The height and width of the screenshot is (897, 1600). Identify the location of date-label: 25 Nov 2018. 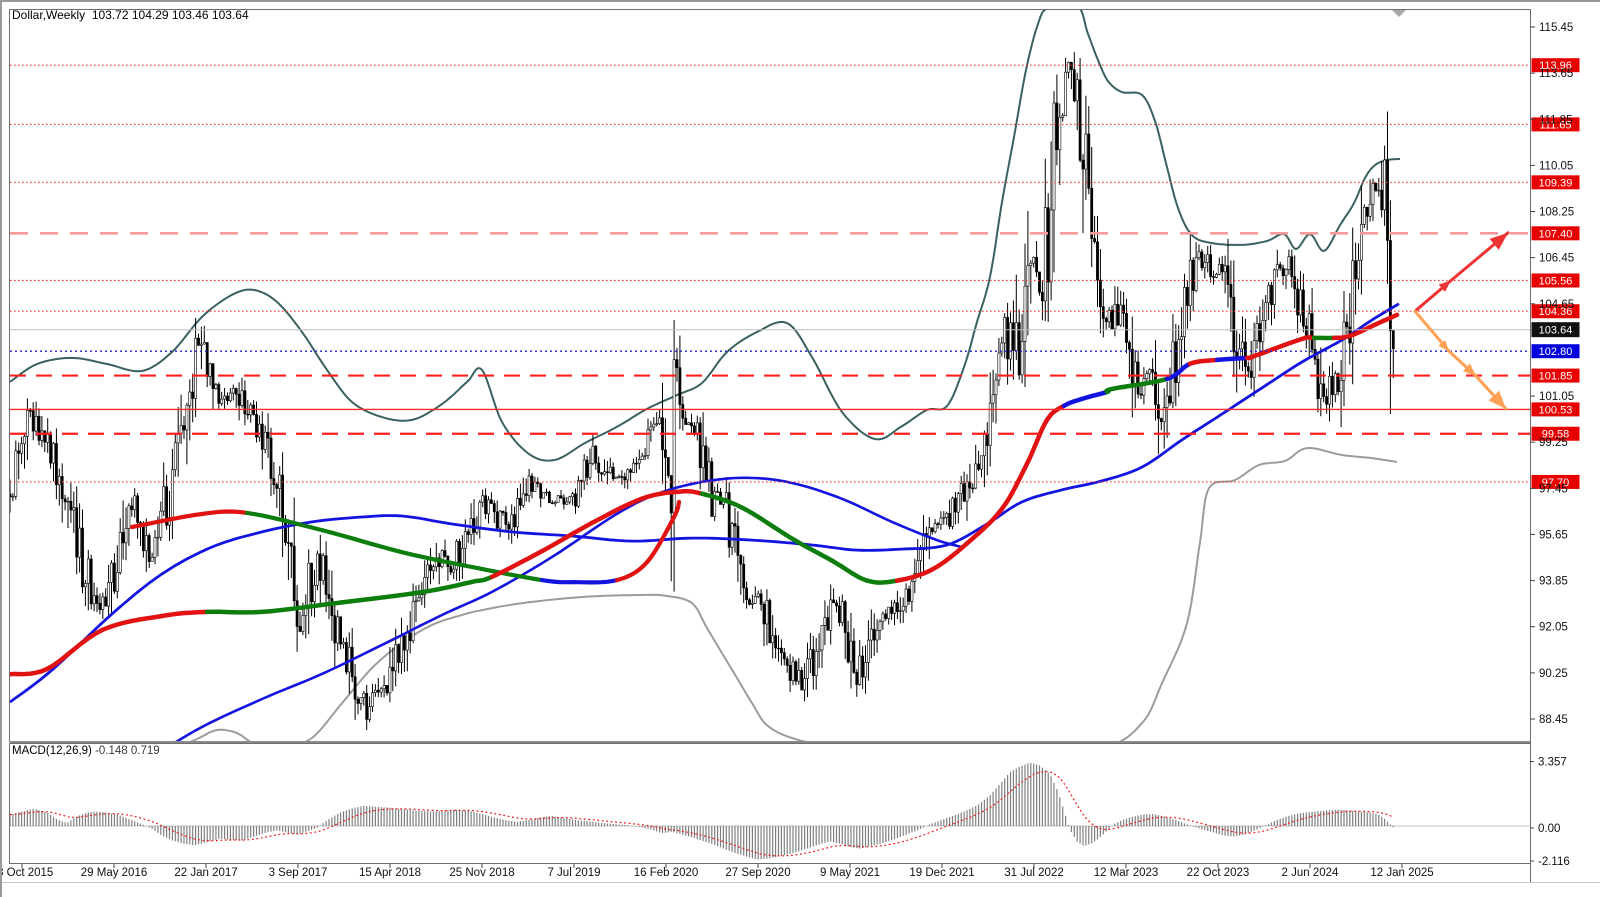
(481, 873).